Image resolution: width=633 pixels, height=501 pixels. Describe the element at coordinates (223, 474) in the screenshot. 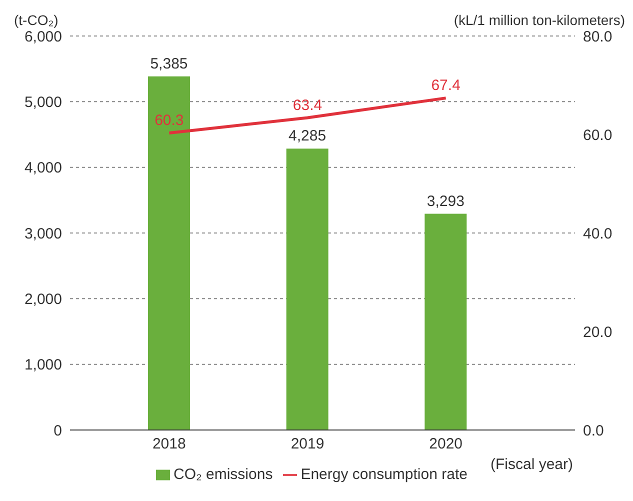

I see `legend-label: CO₂ emissions` at that location.